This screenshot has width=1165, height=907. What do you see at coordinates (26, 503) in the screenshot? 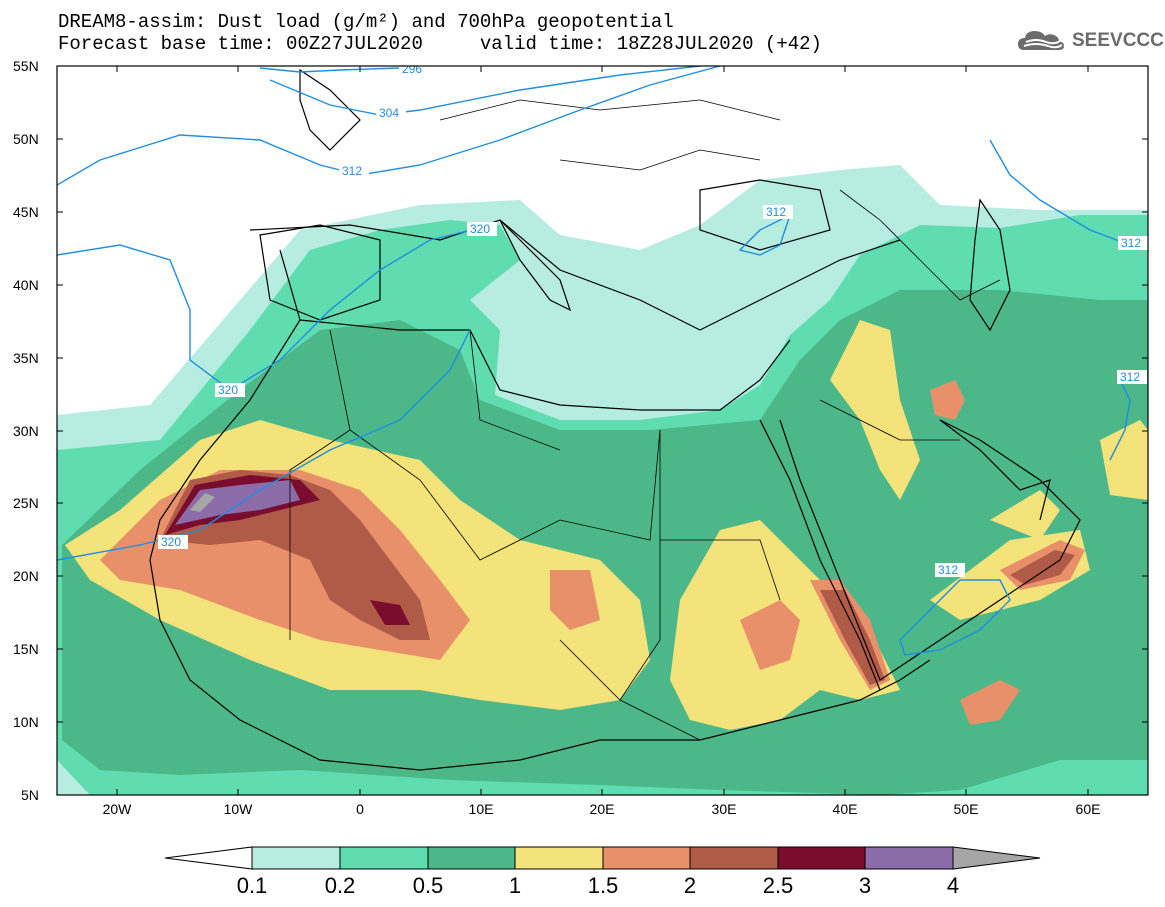
I see `lat-label: 25N` at bounding box center [26, 503].